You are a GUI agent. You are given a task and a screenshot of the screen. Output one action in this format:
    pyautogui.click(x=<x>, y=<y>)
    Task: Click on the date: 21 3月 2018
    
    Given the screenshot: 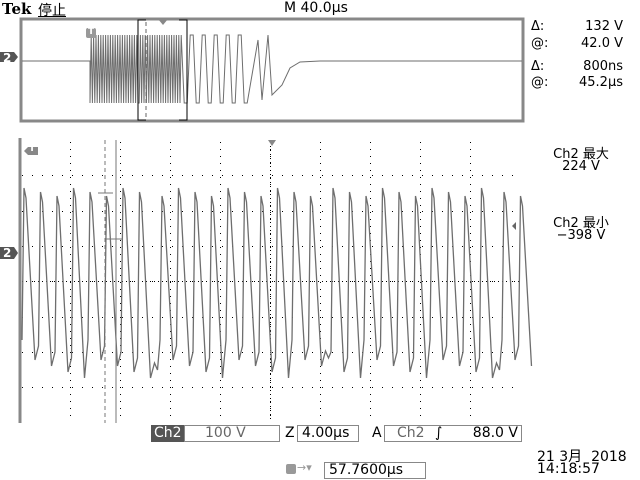 What is the action you would take?
    pyautogui.click(x=582, y=457)
    